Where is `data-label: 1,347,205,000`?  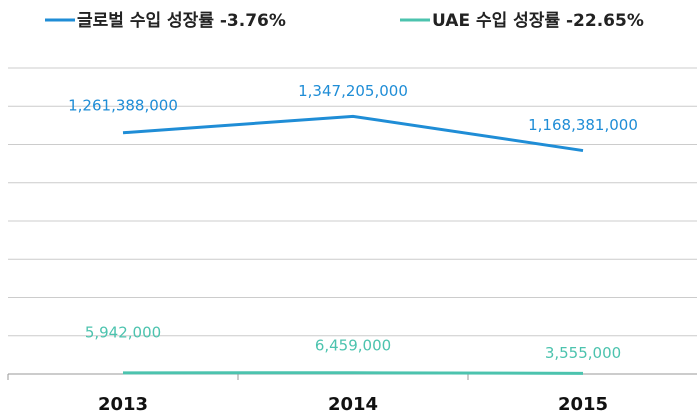
data-label: 1,347,205,000 is located at coordinates (353, 91).